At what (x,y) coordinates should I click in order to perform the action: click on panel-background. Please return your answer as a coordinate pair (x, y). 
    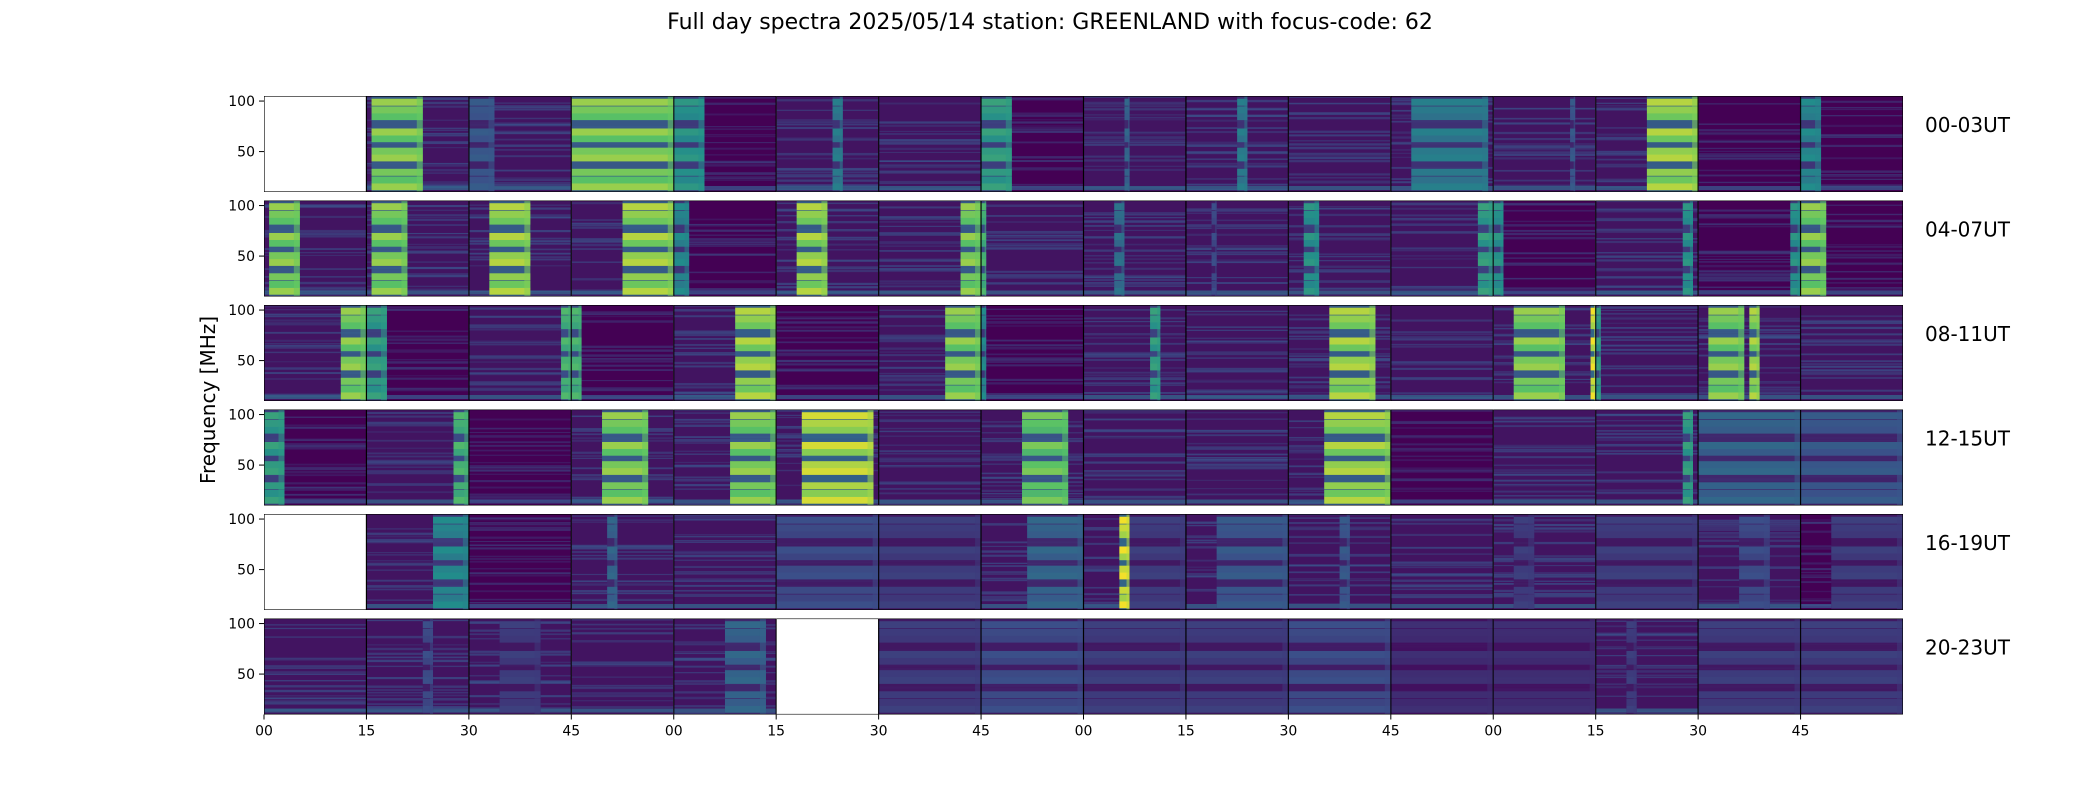
    Looking at the image, I should click on (1134, 457).